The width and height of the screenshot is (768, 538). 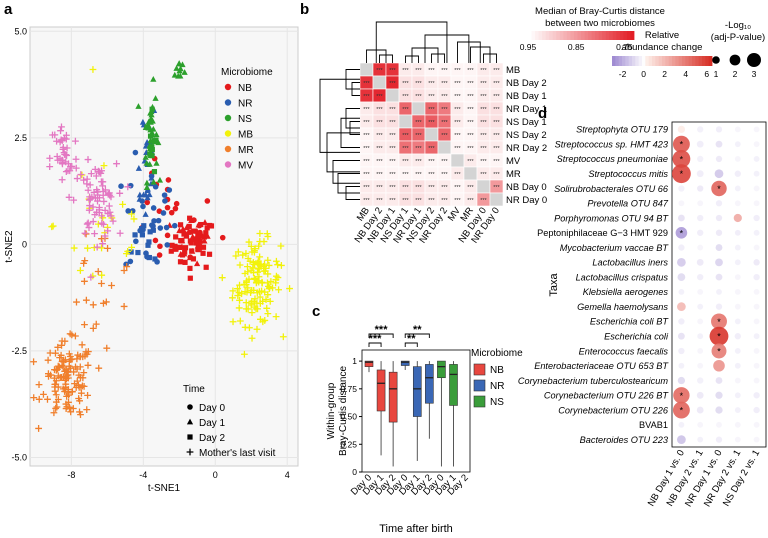 I want to click on heatmap-row-label: NS Day 2, so click(x=526, y=135).